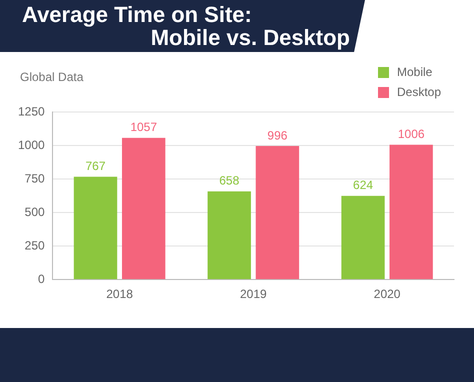 This screenshot has width=474, height=382. I want to click on y-tick-label: 1250, so click(32, 111).